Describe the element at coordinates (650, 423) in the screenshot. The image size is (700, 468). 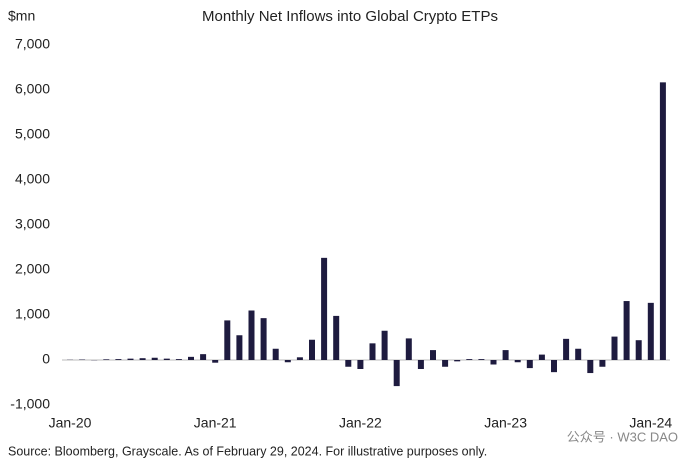
I see `x-tick-label: Jan-24` at that location.